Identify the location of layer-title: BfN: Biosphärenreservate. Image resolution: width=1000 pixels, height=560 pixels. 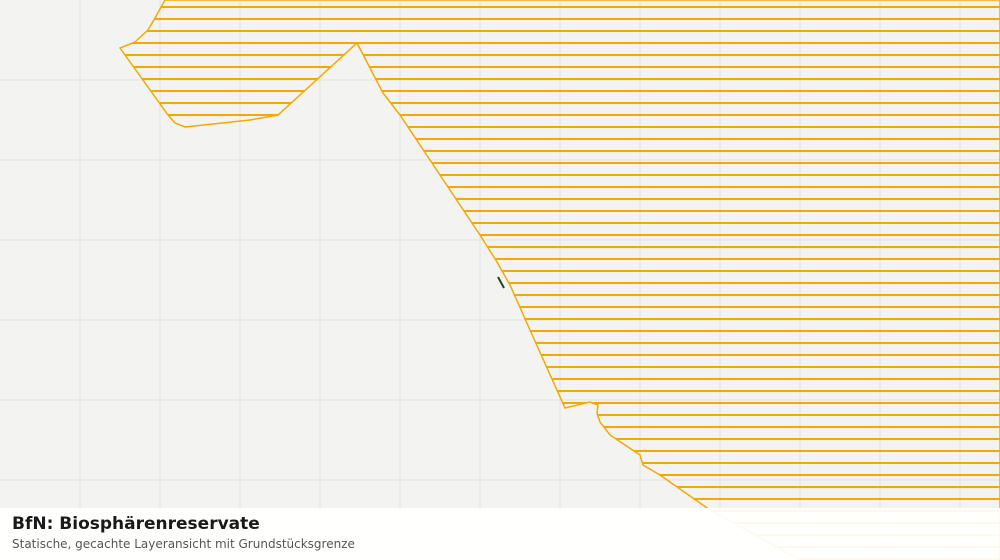
(136, 524).